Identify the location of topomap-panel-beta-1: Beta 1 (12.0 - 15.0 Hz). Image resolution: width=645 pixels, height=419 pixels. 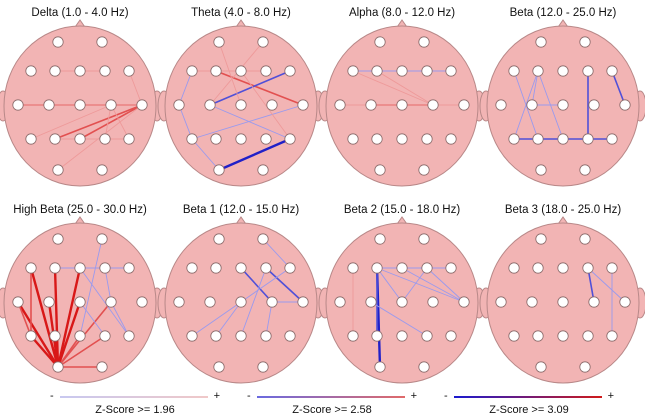
(241, 298).